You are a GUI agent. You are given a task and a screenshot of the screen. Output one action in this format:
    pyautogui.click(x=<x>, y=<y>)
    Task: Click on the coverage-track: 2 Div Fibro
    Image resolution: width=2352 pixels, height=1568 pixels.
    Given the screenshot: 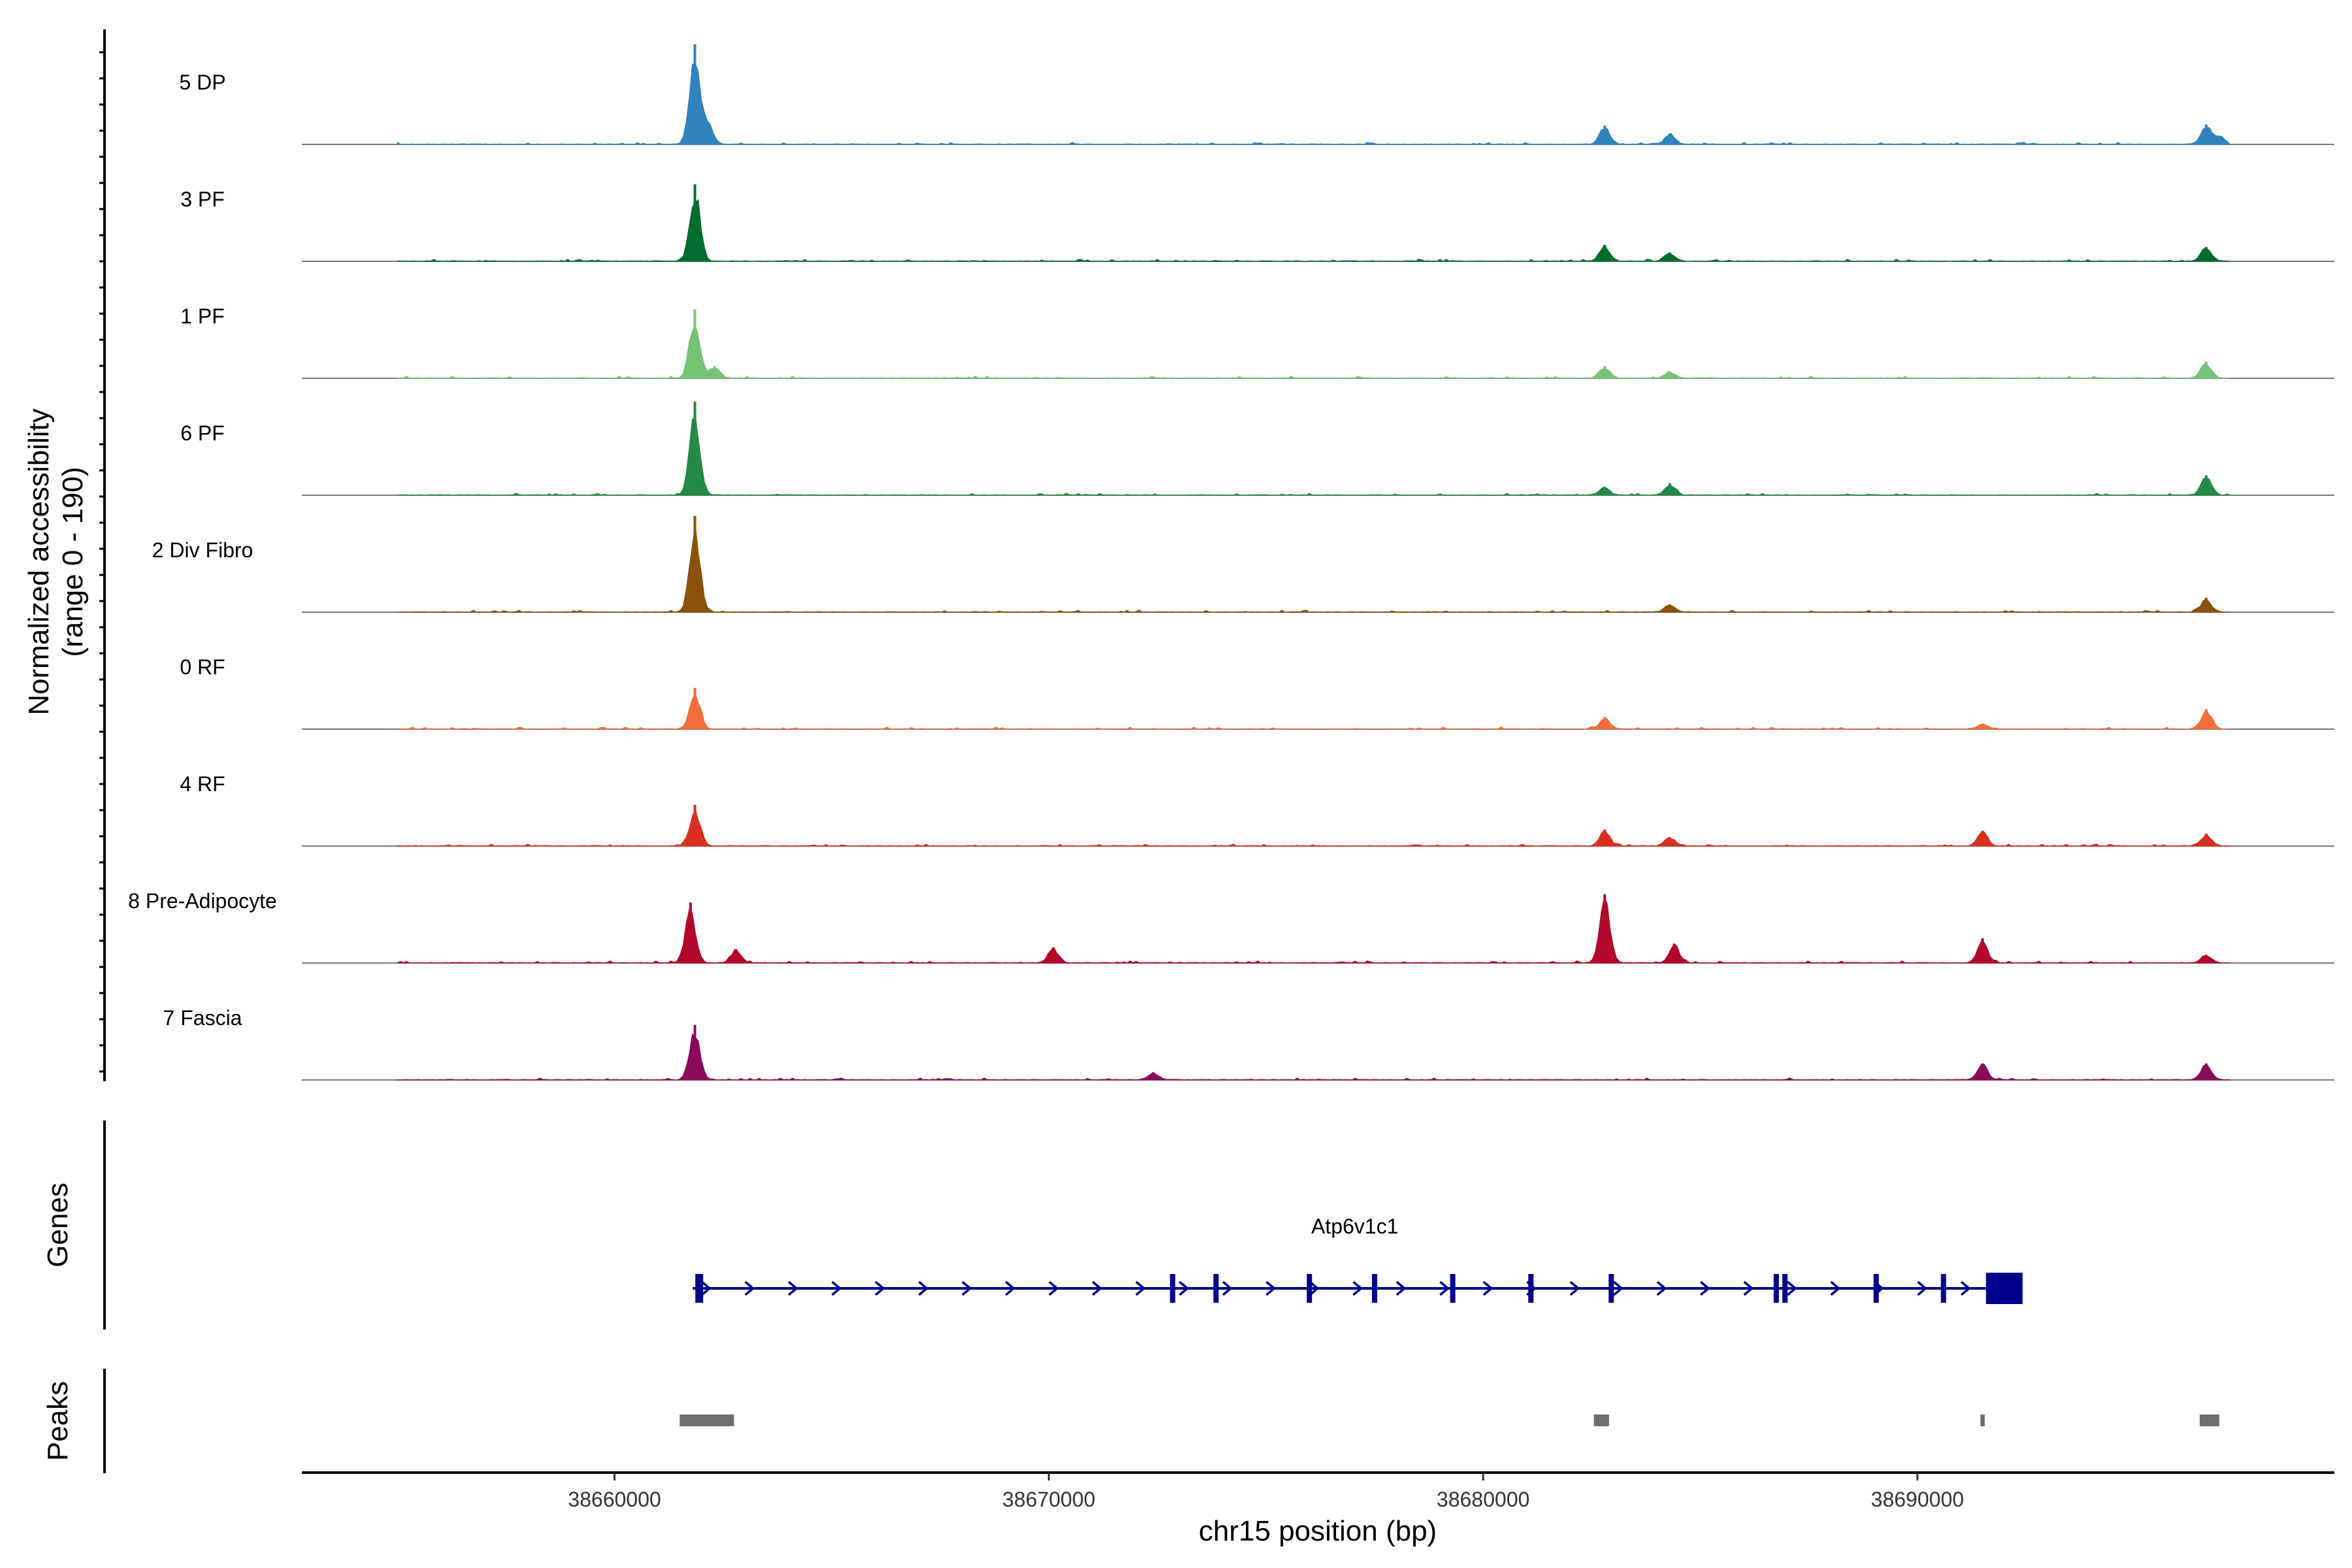 What is the action you would take?
    pyautogui.click(x=1243, y=564)
    